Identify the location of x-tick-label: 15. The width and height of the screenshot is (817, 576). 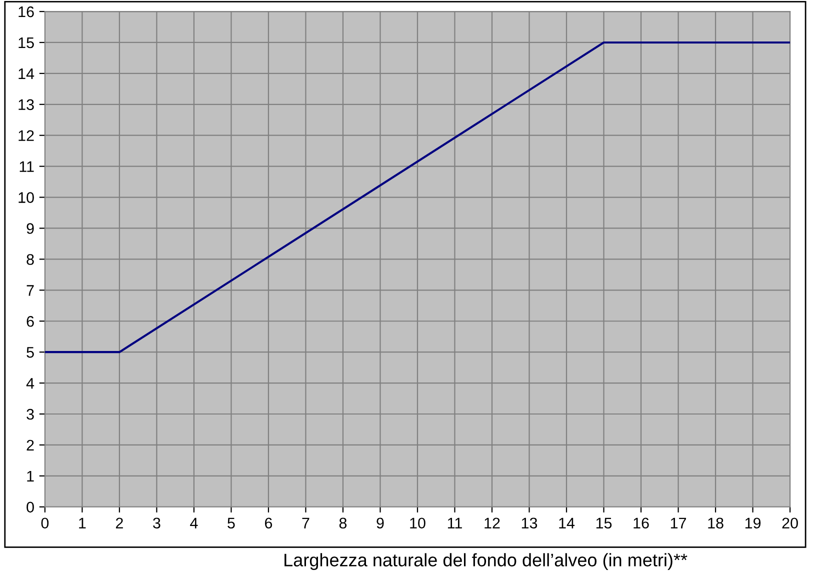
(604, 523).